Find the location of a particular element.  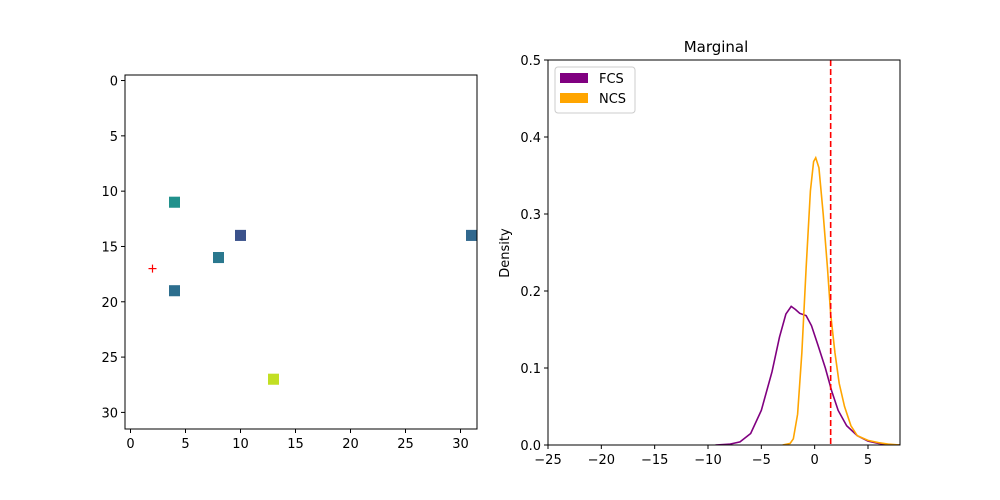

x-tick-label: 15 is located at coordinates (295, 444).